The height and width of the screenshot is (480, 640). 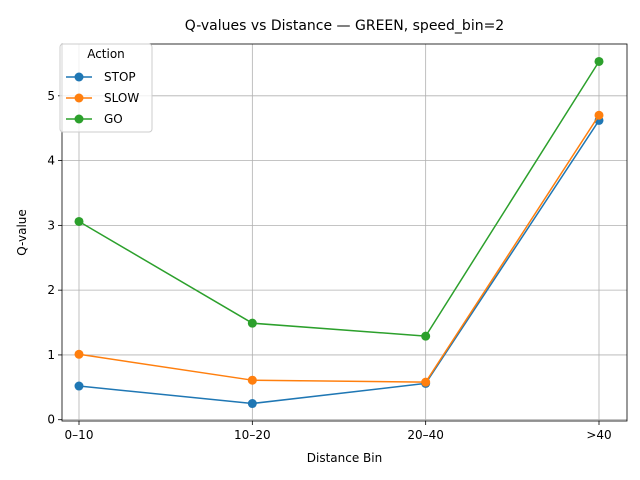 I want to click on legend: Action STOP SLOW GO, so click(x=106, y=88).